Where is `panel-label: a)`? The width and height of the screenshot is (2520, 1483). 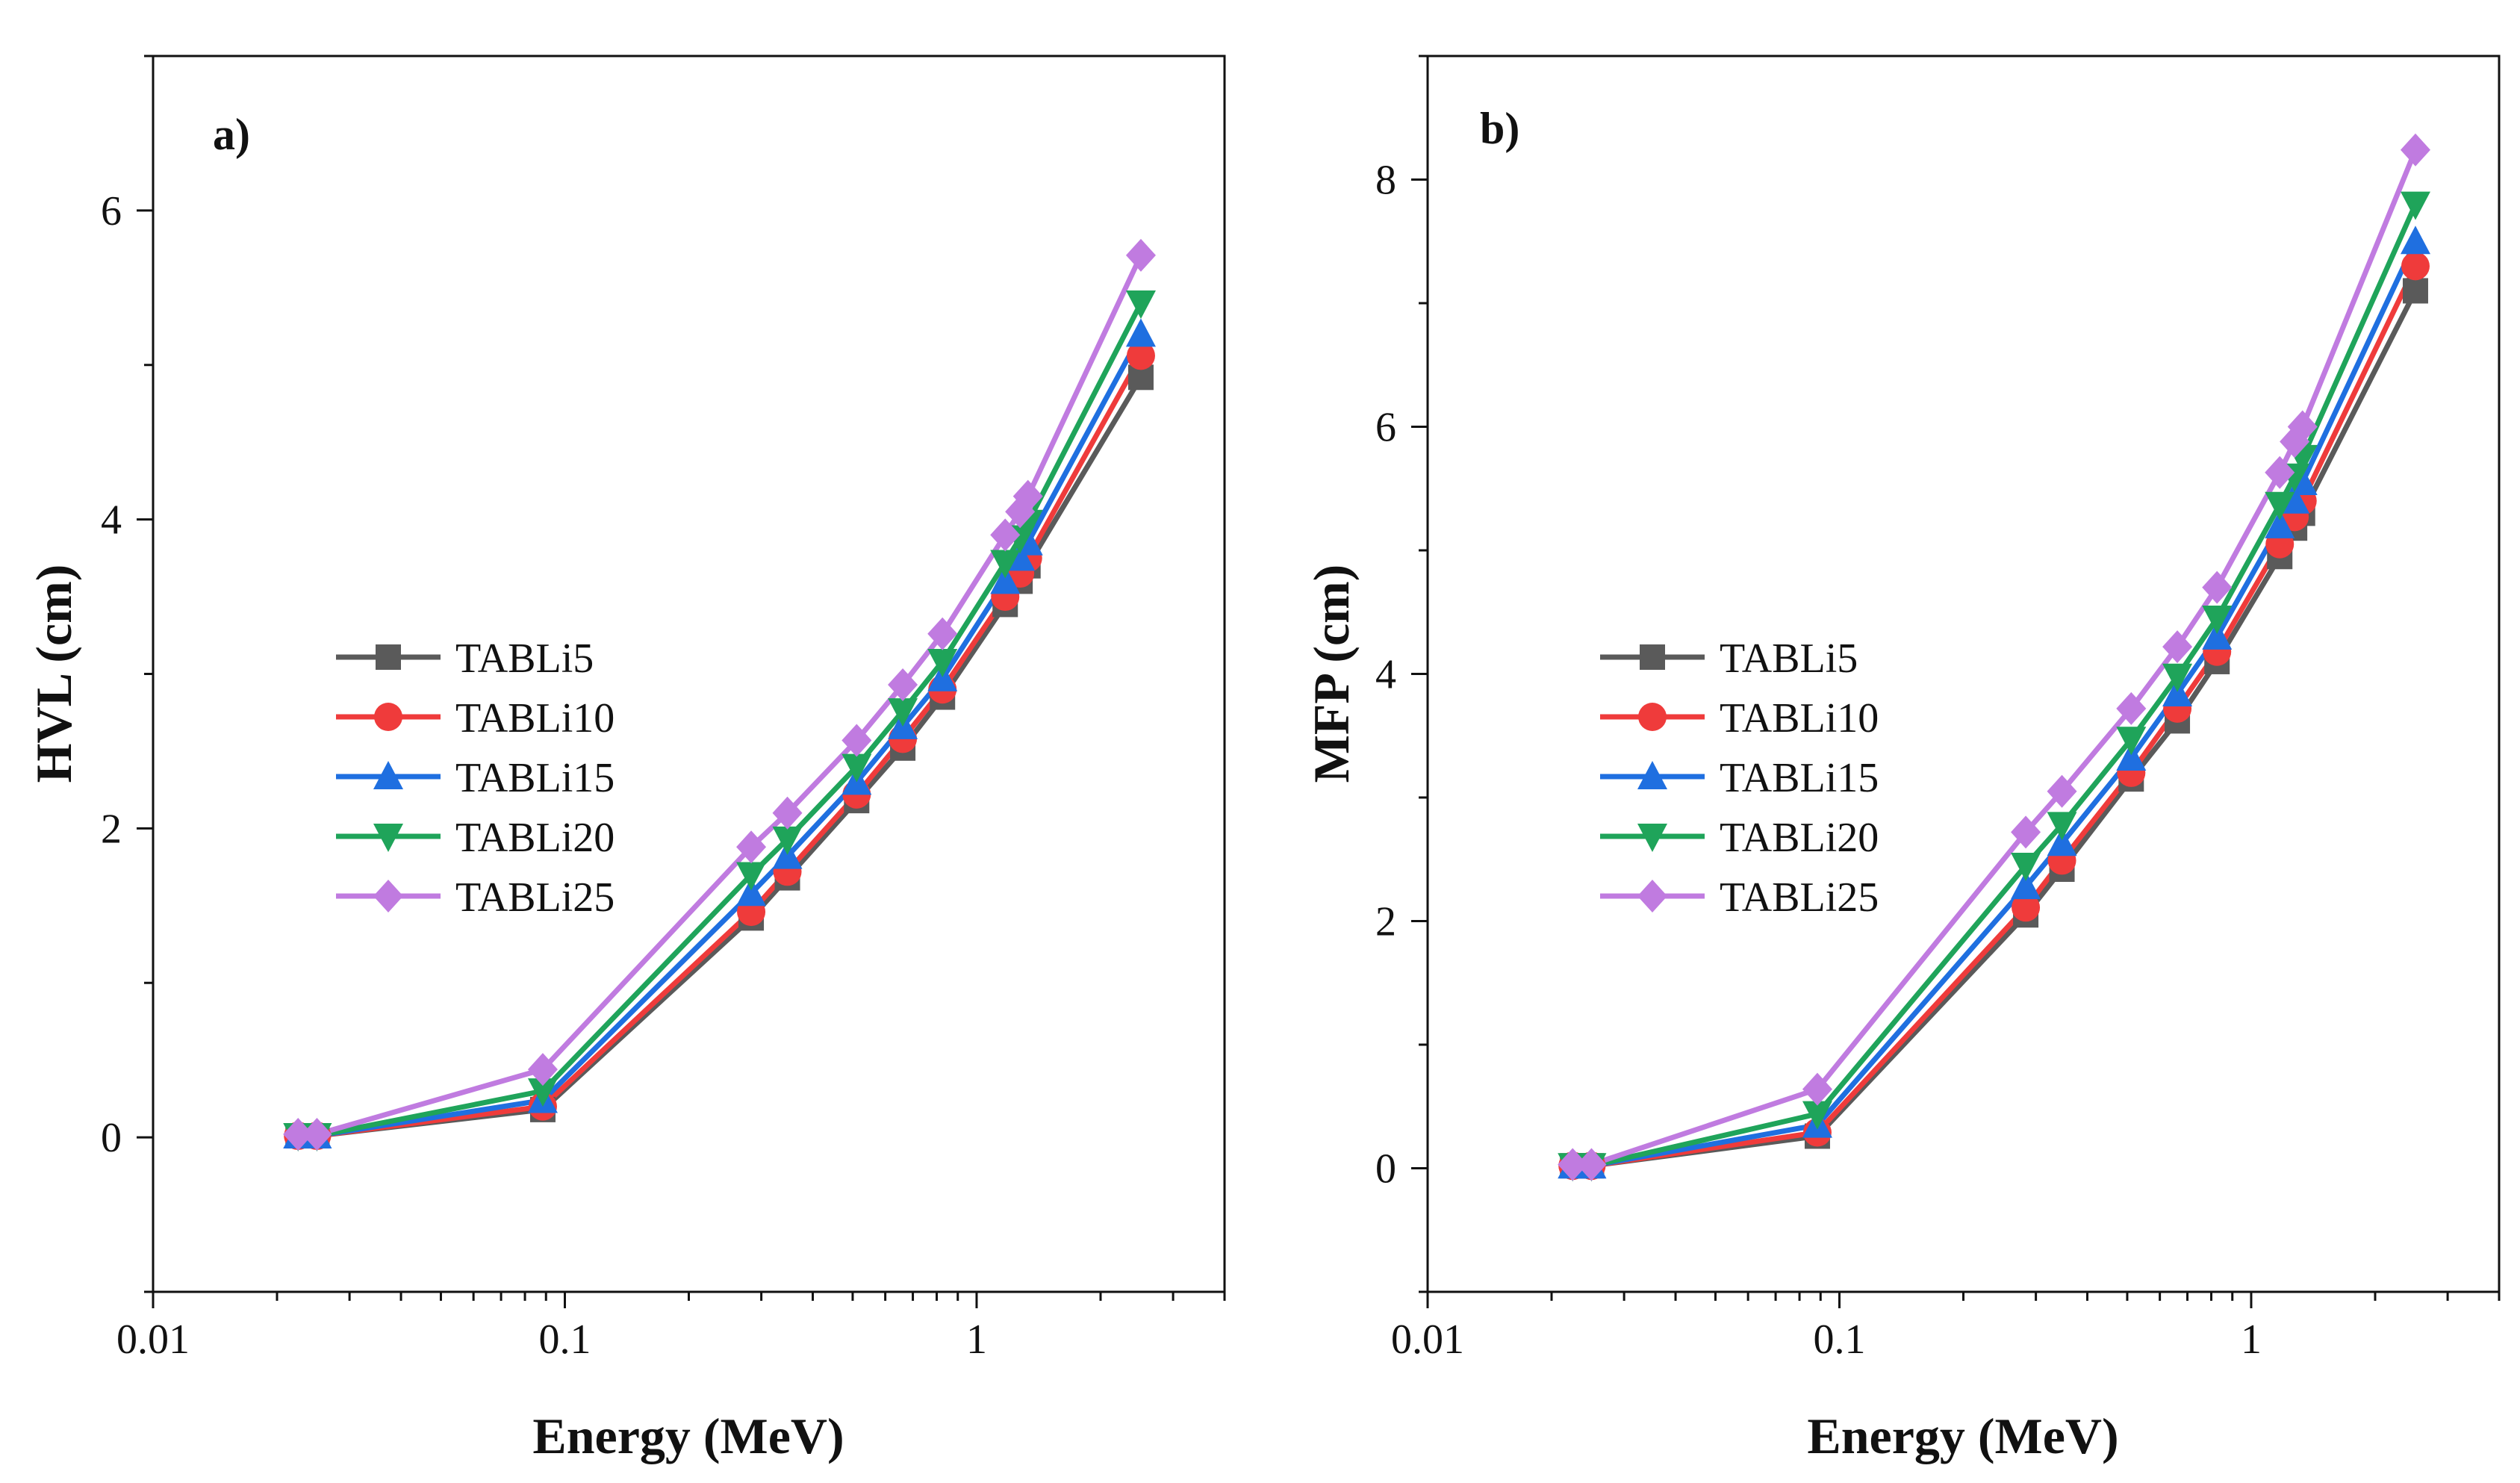 panel-label: a) is located at coordinates (231, 134).